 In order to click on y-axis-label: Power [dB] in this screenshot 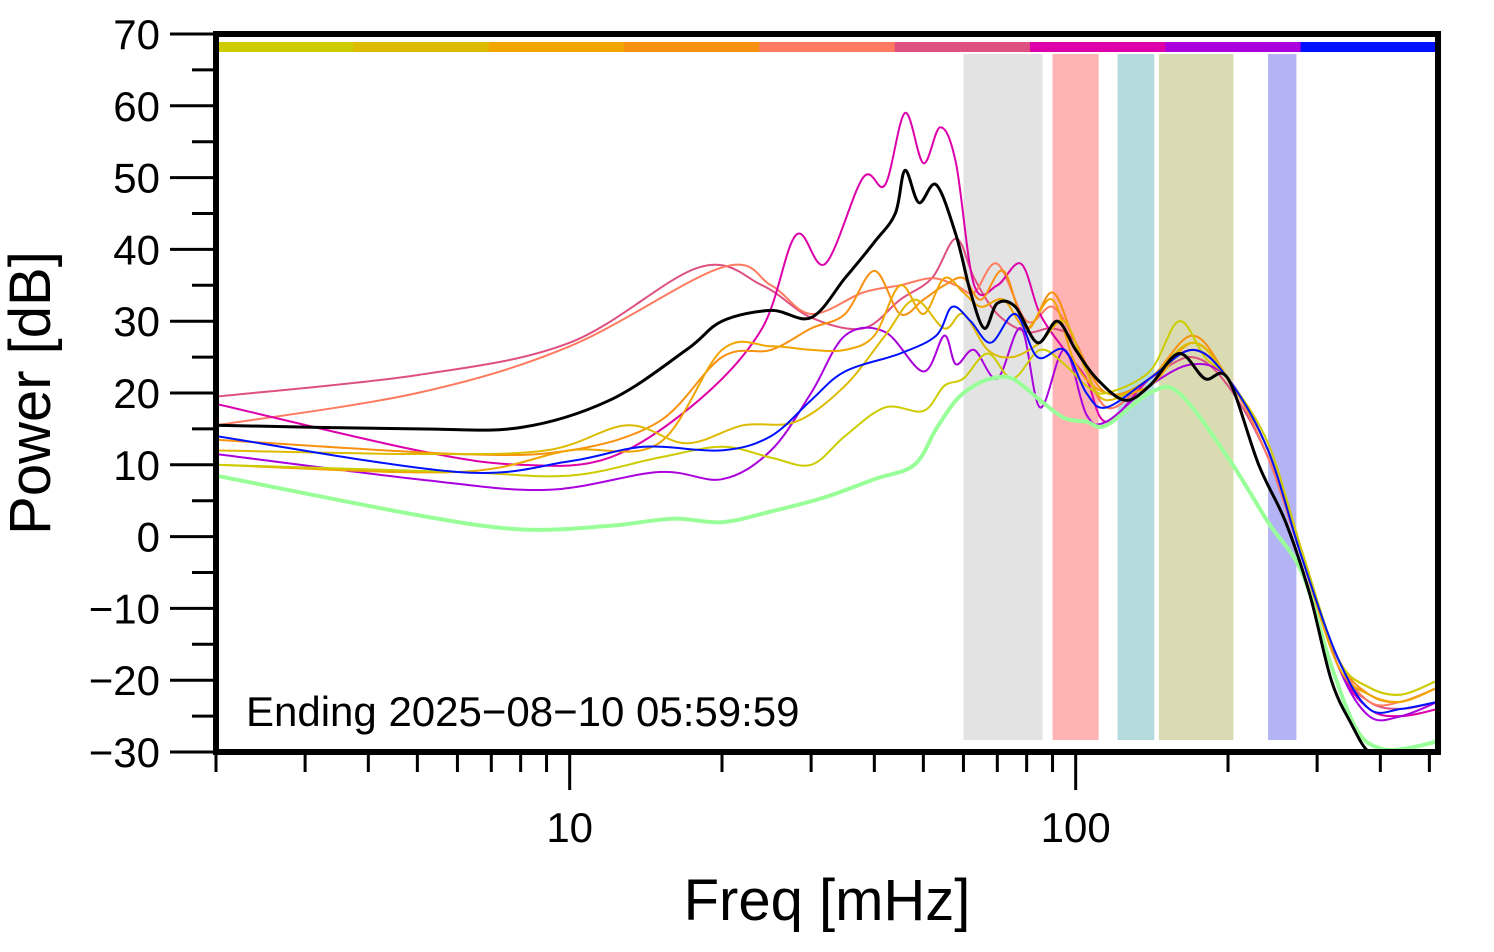, I will do `click(31, 393)`.